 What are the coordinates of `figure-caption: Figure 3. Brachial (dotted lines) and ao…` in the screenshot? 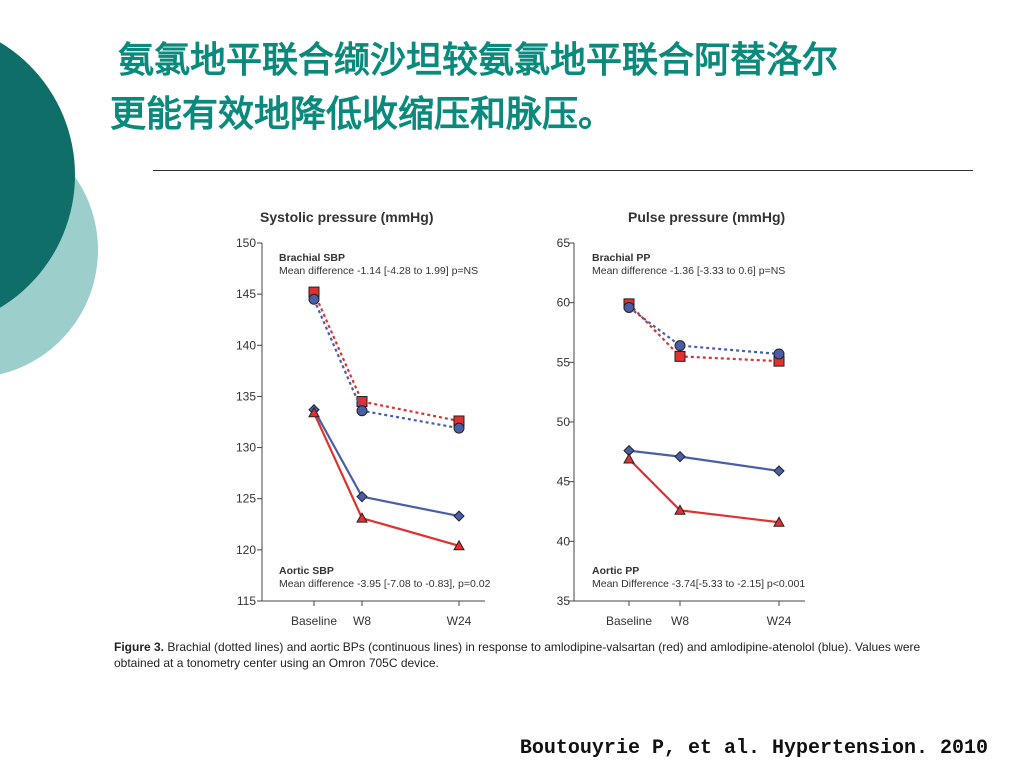 It's located at (529, 655).